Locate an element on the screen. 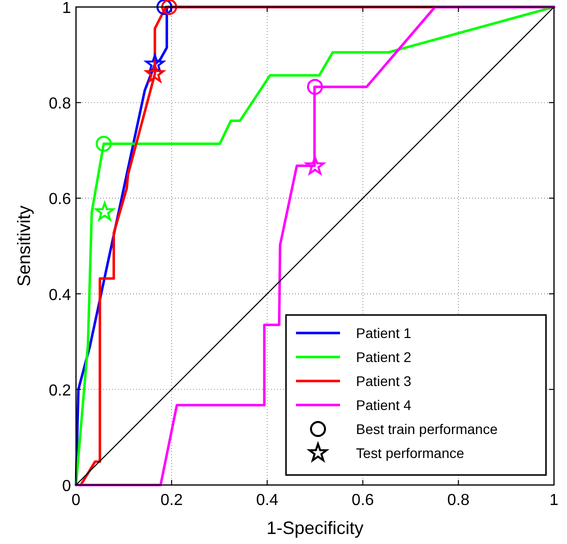 The height and width of the screenshot is (544, 567). x-tick-label: 1 is located at coordinates (554, 500).